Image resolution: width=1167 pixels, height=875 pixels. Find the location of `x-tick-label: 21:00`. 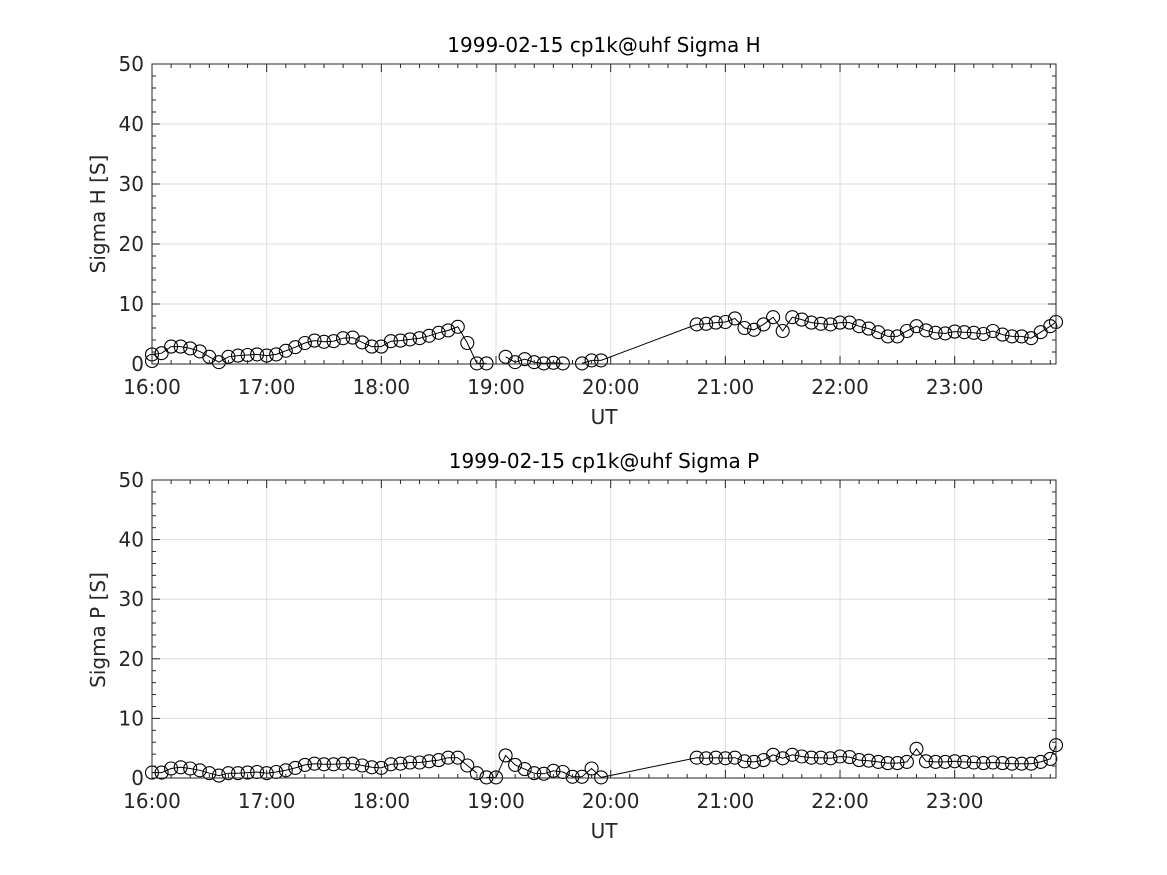

x-tick-label: 21:00 is located at coordinates (726, 801).